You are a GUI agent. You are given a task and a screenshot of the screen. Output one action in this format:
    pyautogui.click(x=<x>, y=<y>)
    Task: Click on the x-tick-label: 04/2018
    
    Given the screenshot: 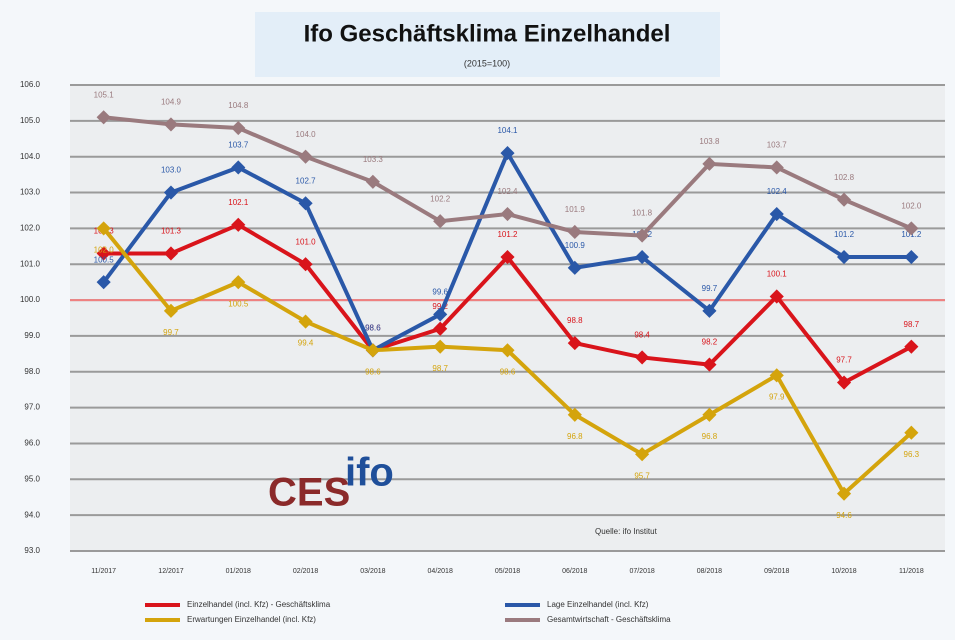 What is the action you would take?
    pyautogui.click(x=440, y=571)
    